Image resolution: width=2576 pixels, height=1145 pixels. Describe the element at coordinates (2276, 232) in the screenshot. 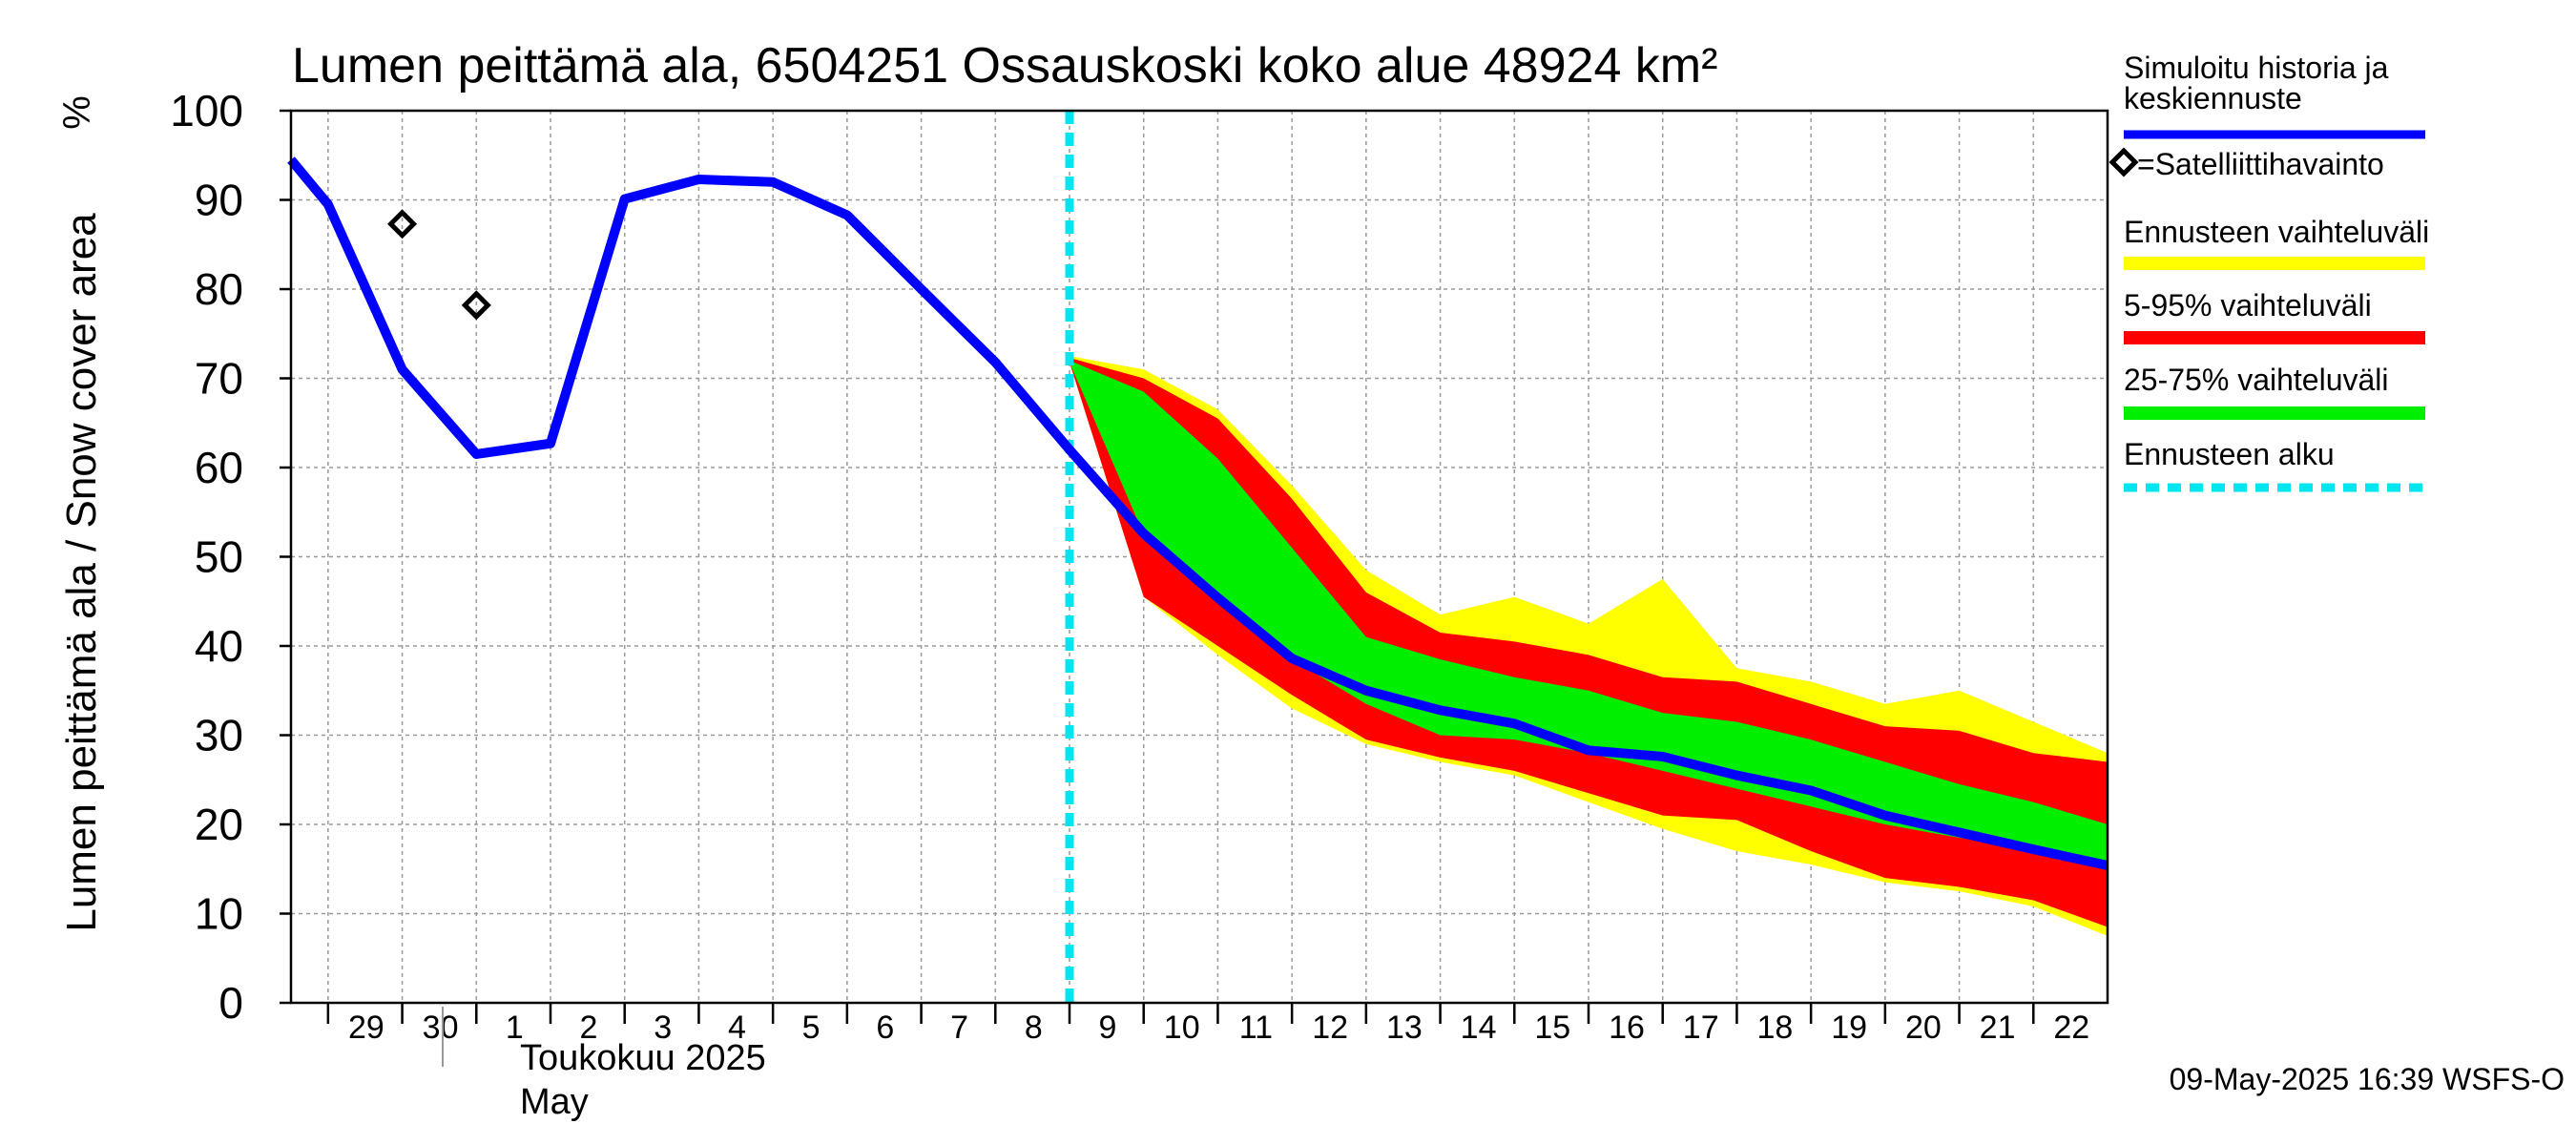

I see `legend-label: Ennusteen vaihteluväli` at that location.